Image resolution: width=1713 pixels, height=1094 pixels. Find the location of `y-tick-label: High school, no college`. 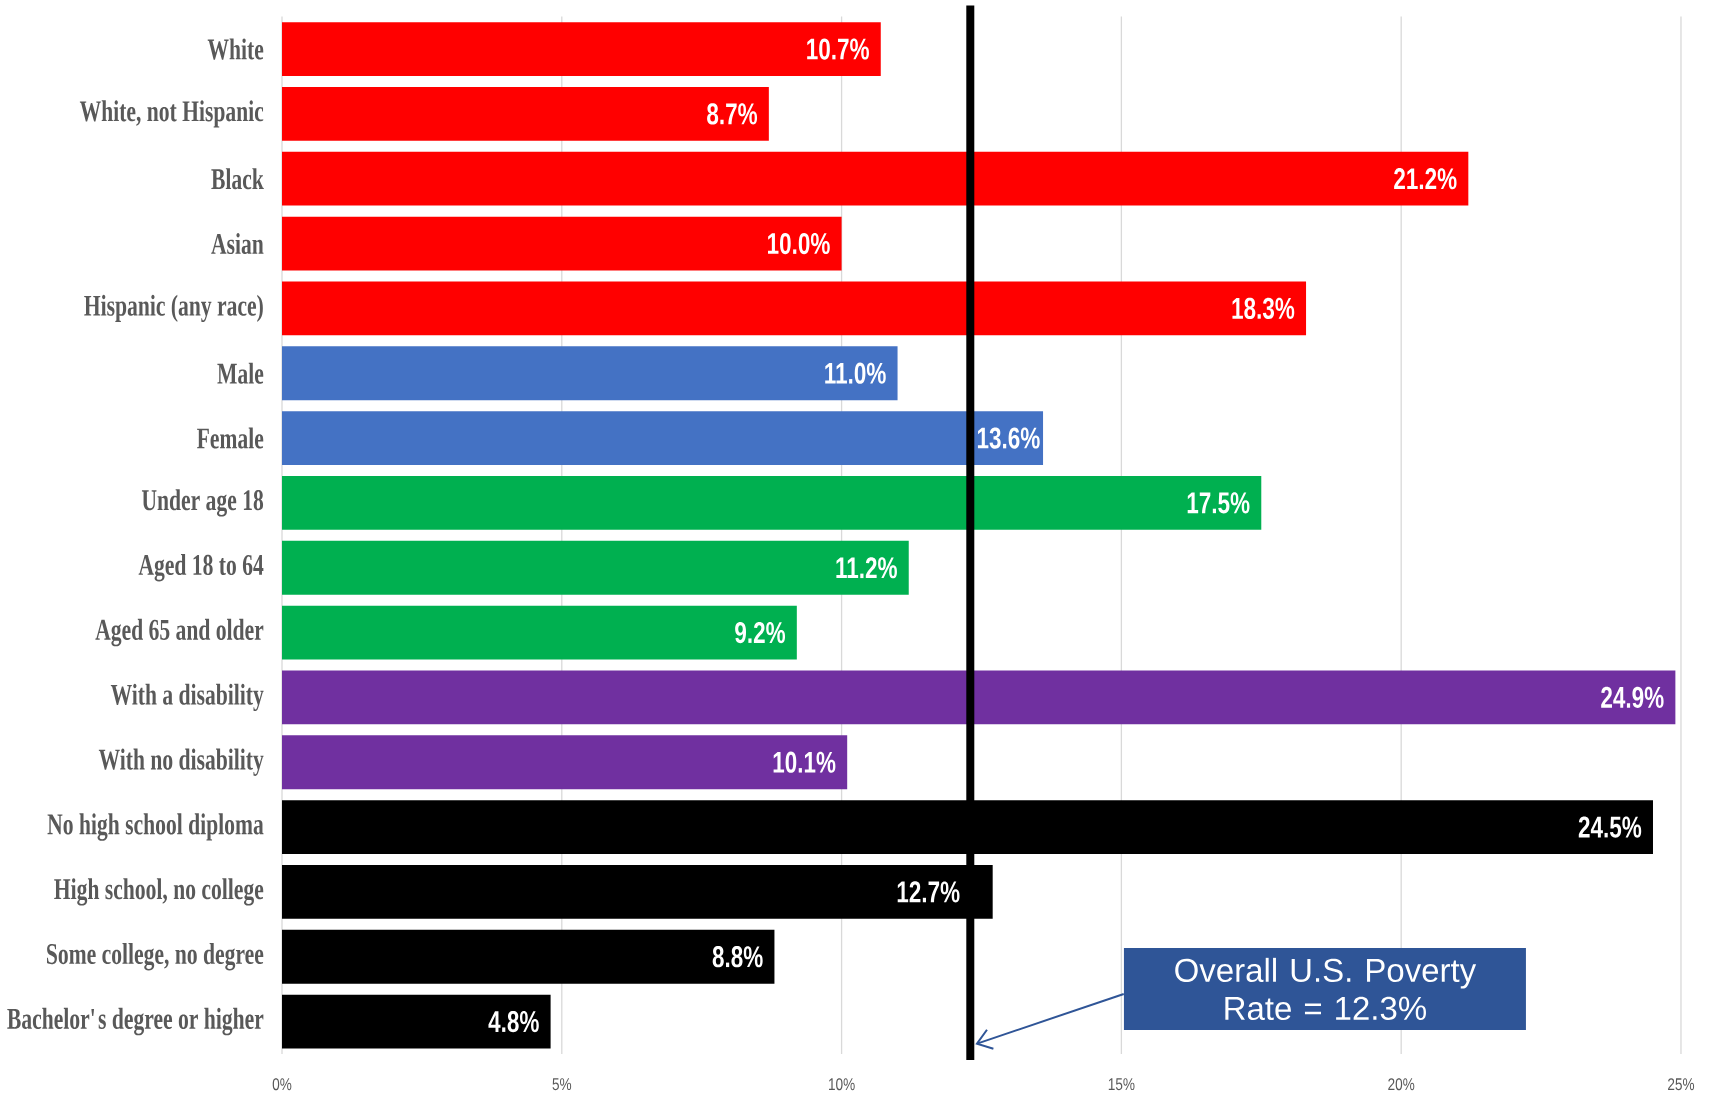

y-tick-label: High school, no college is located at coordinates (159, 892).